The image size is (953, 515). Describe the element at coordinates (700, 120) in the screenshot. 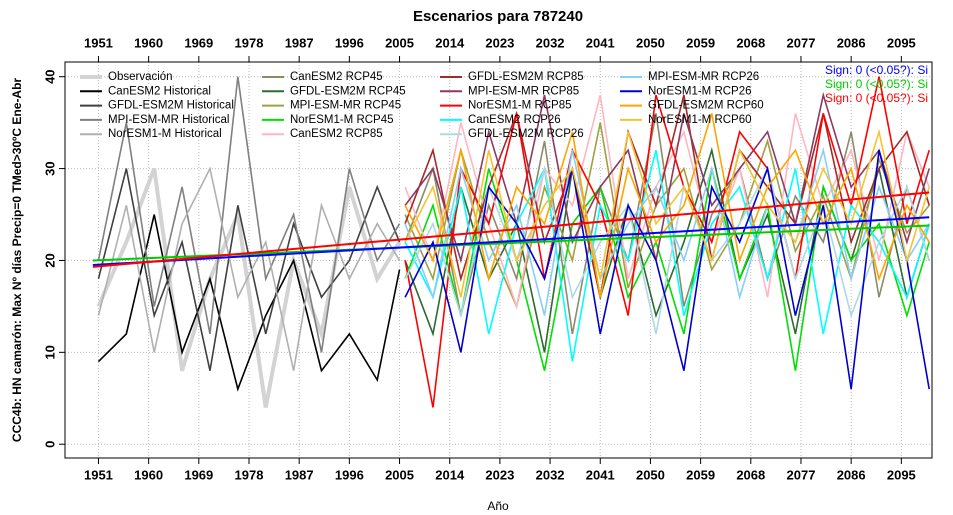

I see `legend-label: NorESM1-M RCP60` at that location.